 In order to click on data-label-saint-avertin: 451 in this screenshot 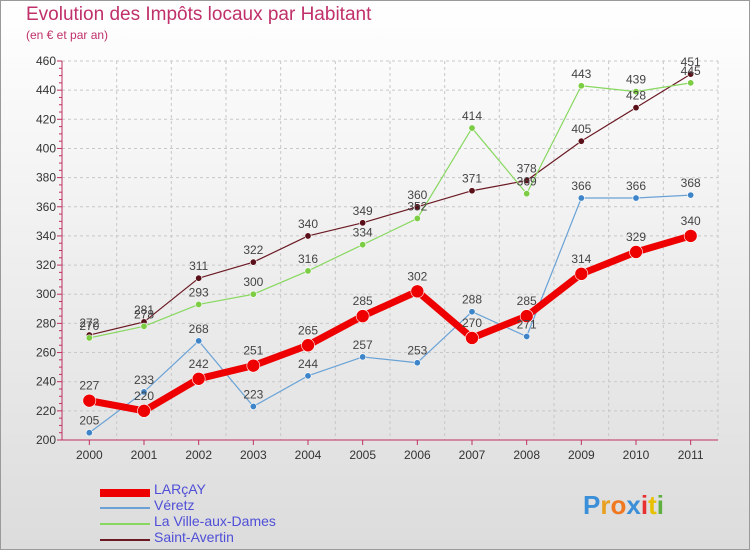, I will do `click(691, 62)`.